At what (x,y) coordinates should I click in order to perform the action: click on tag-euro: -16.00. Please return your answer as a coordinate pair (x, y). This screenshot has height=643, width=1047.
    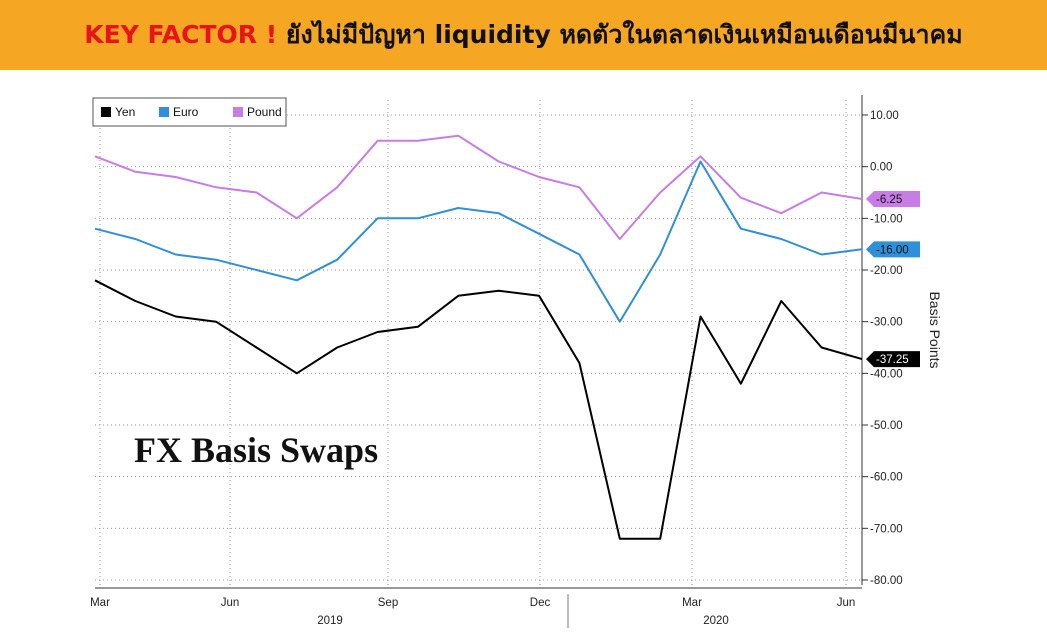
    Looking at the image, I should click on (893, 249).